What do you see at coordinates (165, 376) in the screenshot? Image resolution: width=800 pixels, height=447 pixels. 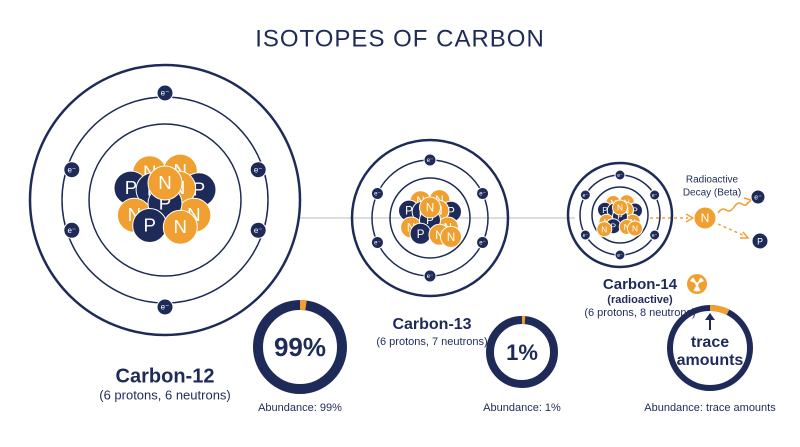 I see `isotope-name: Carbon-12` at bounding box center [165, 376].